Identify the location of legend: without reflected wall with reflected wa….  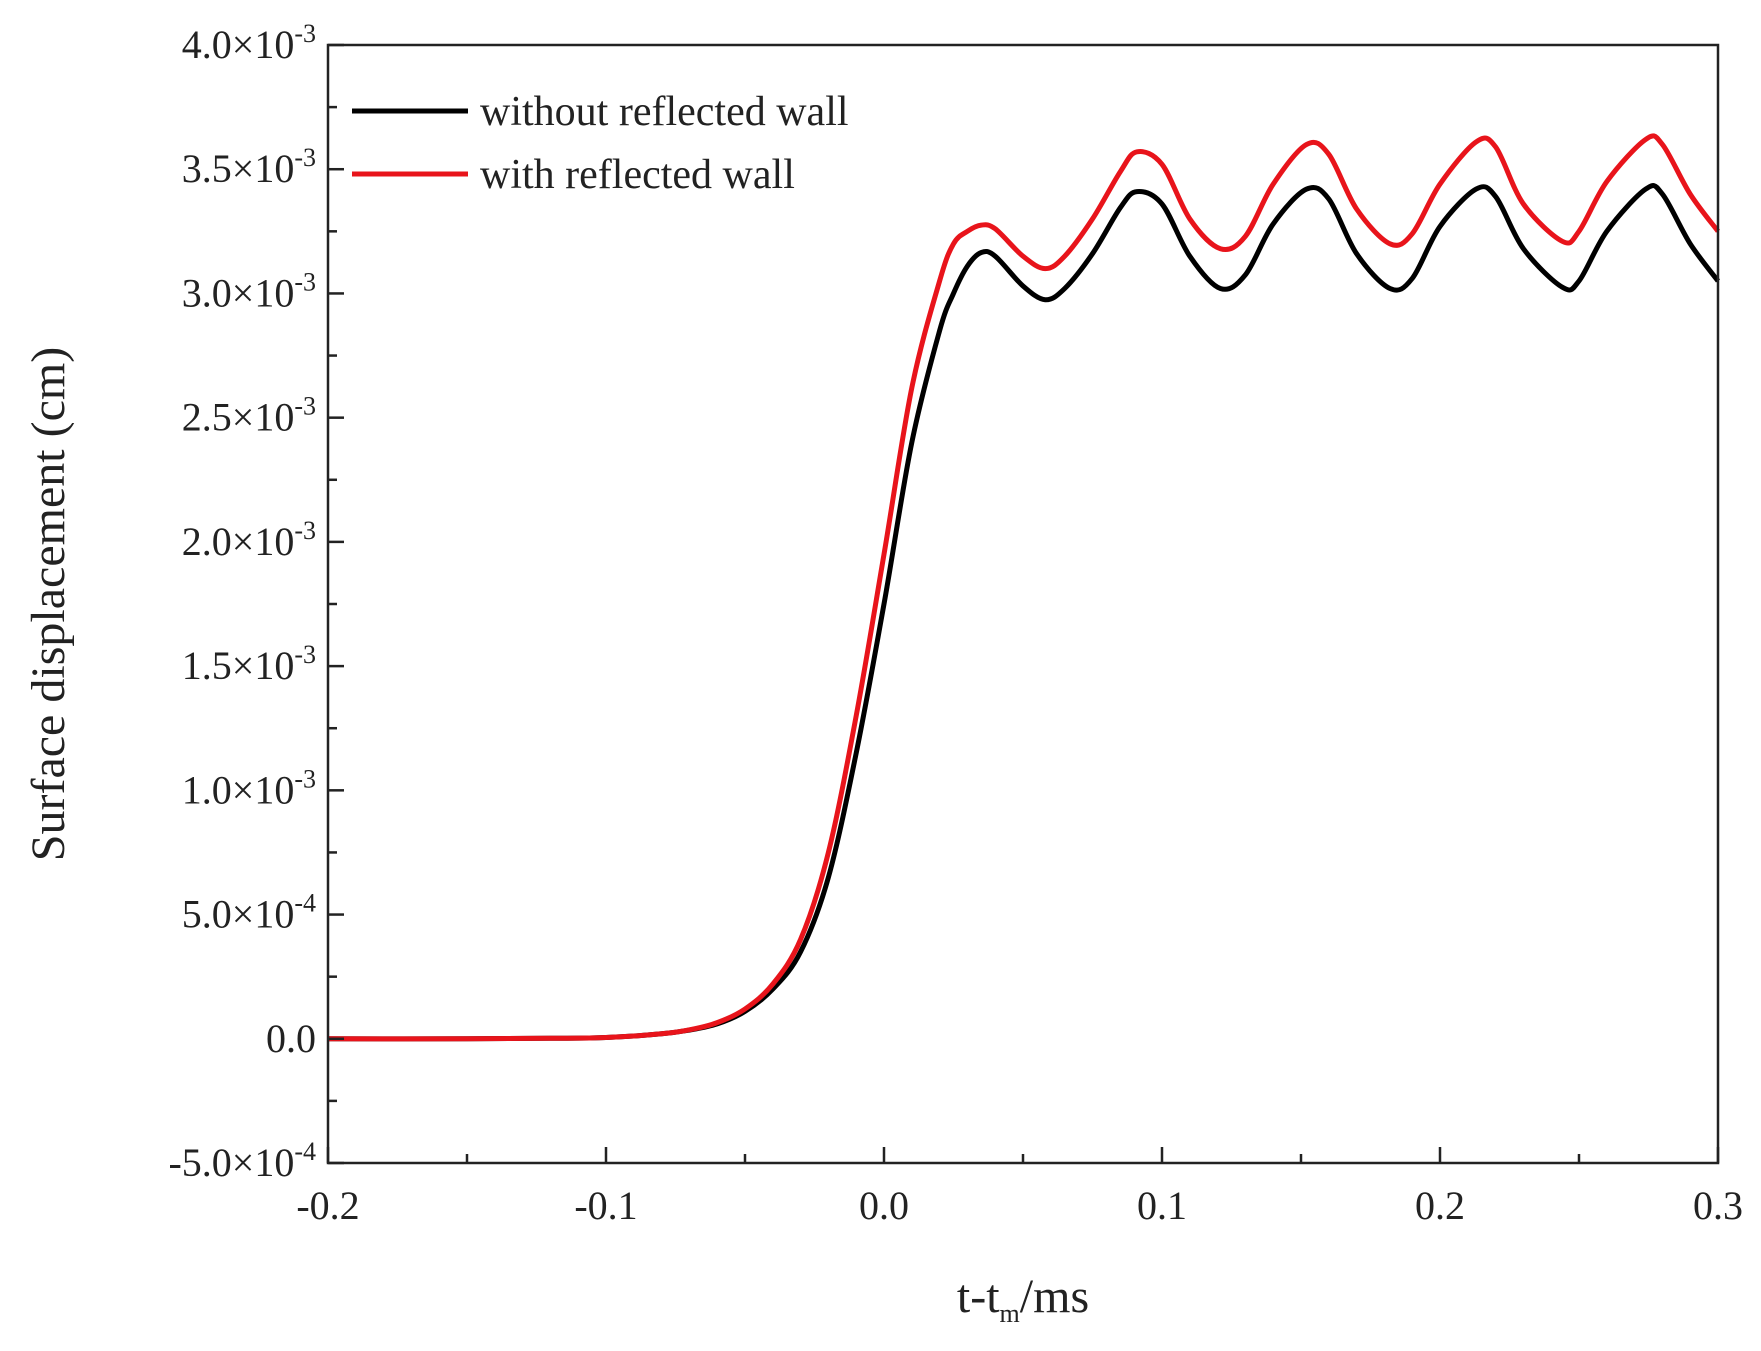
(600, 143).